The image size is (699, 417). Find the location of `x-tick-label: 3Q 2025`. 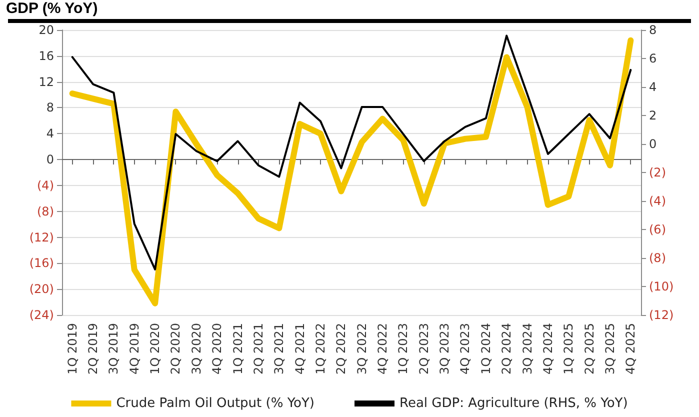

x-tick-label: 3Q 2025 is located at coordinates (609, 348).